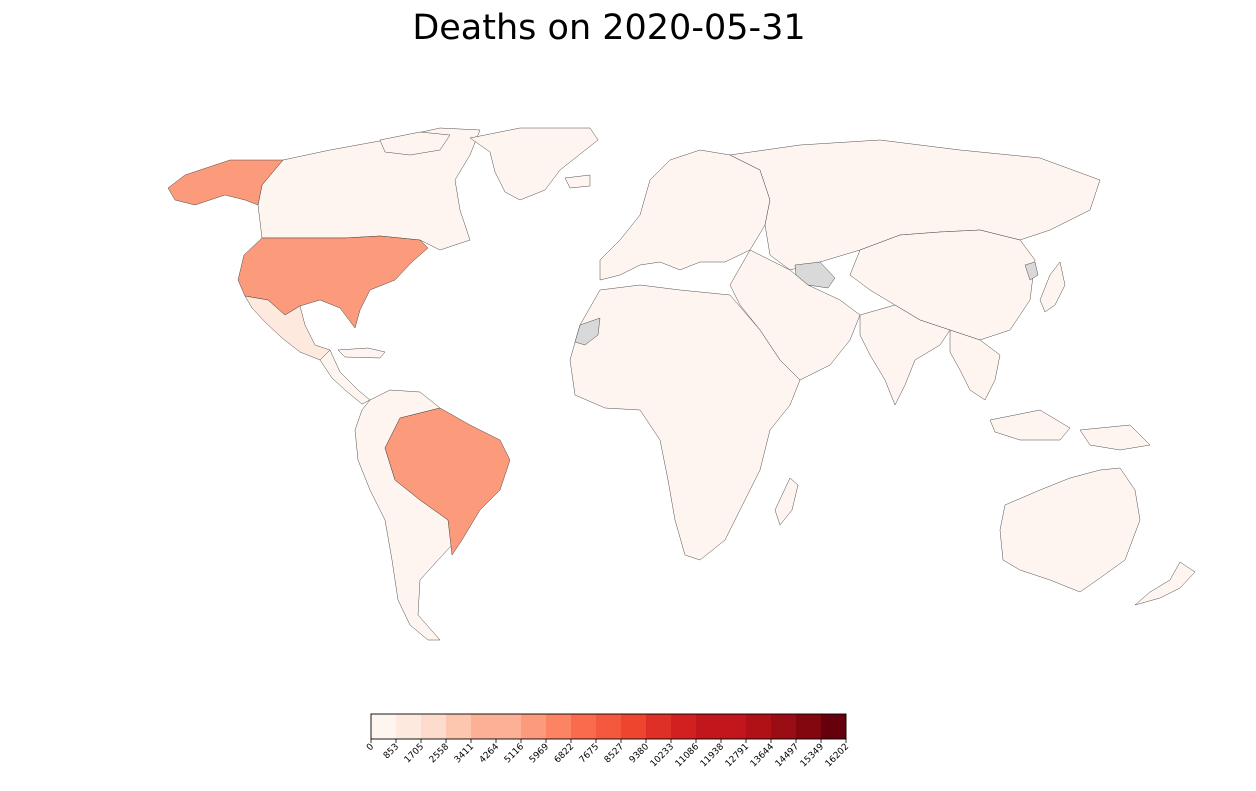 The image size is (1256, 791). Describe the element at coordinates (489, 753) in the screenshot. I see `colorbar-tick-label: 4264` at that location.